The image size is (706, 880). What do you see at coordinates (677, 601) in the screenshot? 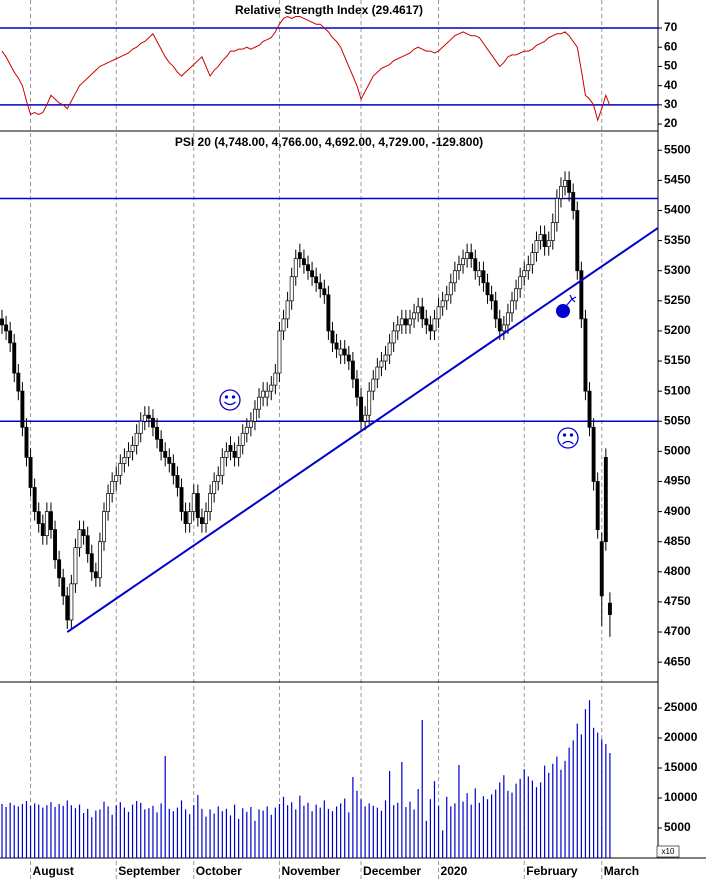
I see `y-tick-label: 4750` at bounding box center [677, 601].